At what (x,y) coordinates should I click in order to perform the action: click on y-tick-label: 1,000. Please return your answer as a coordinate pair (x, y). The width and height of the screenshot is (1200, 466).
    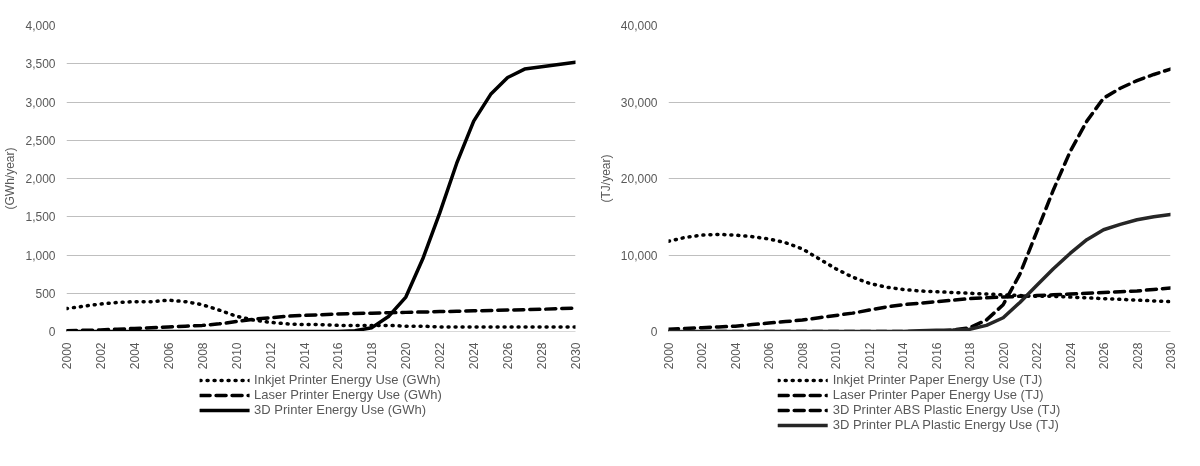
    Looking at the image, I should click on (40, 255).